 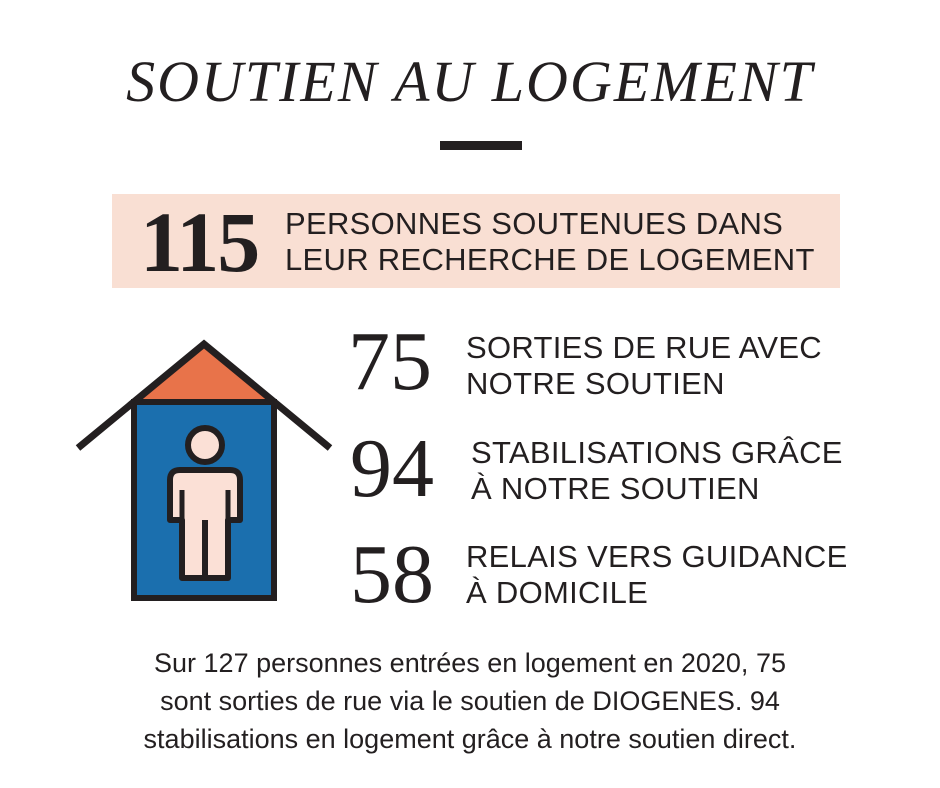 I want to click on stat-label-line: NOTRE SOUTIEN, so click(x=595, y=383).